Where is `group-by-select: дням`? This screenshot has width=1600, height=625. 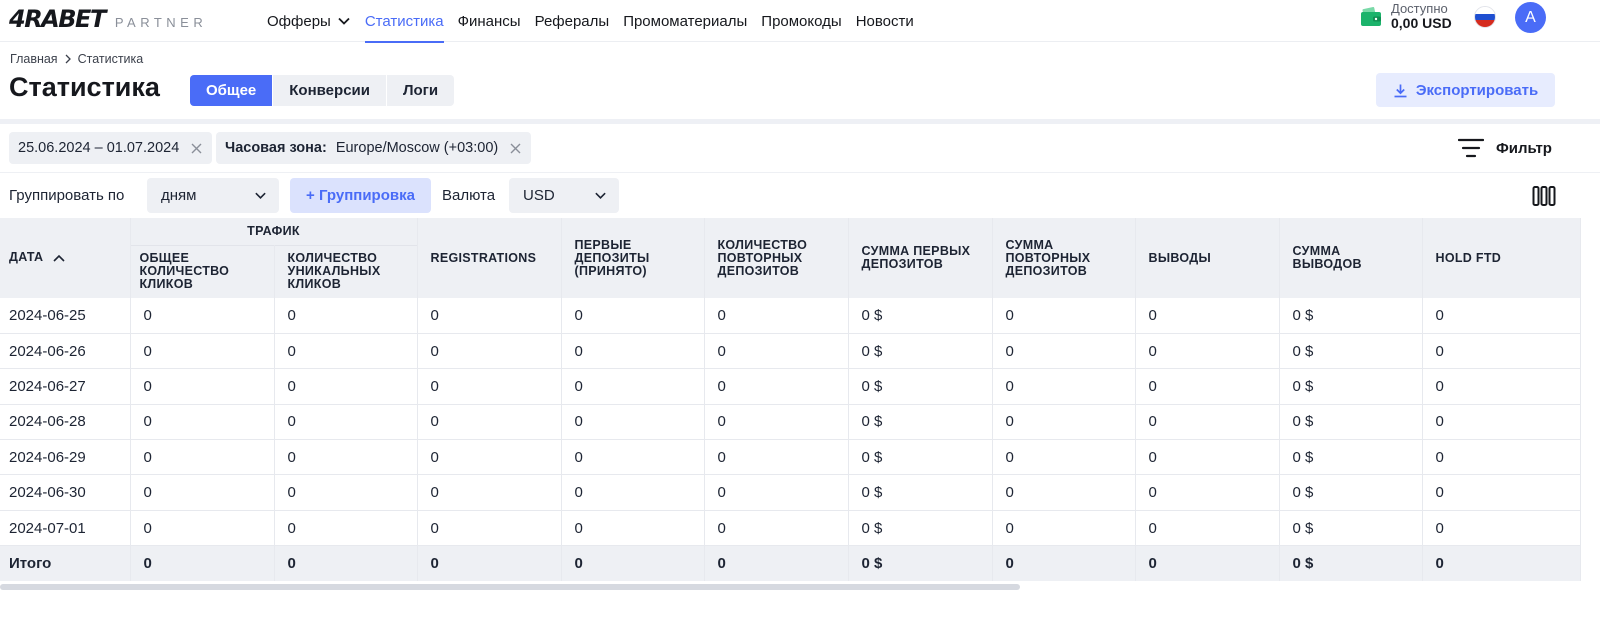 group-by-select: дням is located at coordinates (213, 195).